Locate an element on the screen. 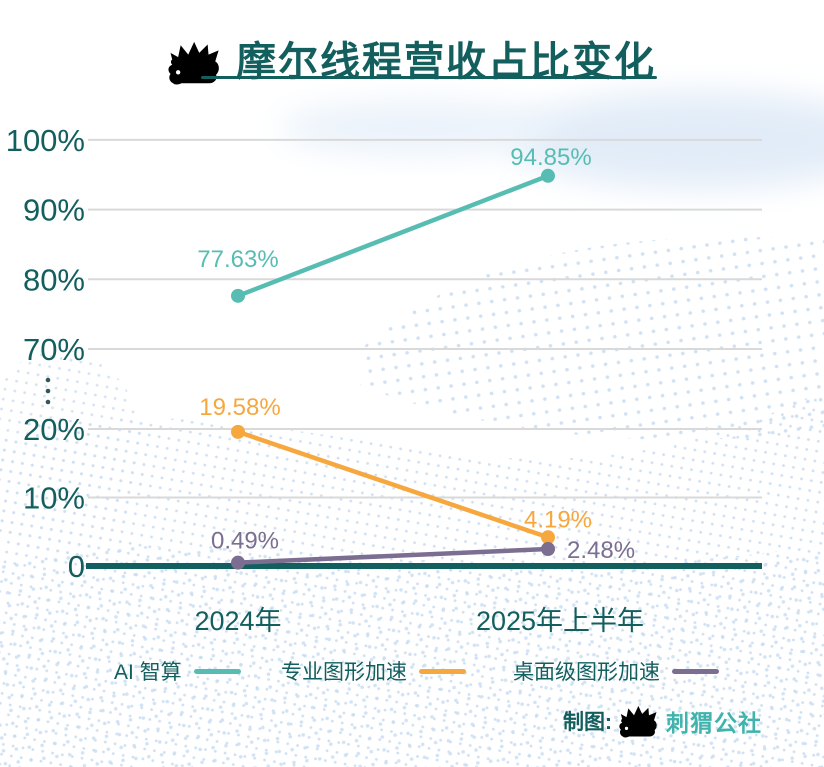 Image resolution: width=824 pixels, height=767 pixels. credit-label: 制图: is located at coordinates (587, 722).